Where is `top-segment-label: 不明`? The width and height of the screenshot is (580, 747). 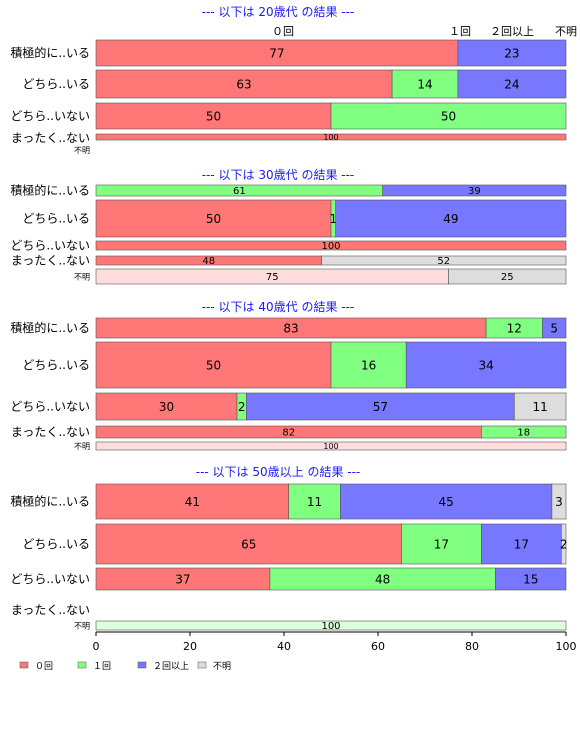
top-segment-label: 不明 is located at coordinates (566, 31).